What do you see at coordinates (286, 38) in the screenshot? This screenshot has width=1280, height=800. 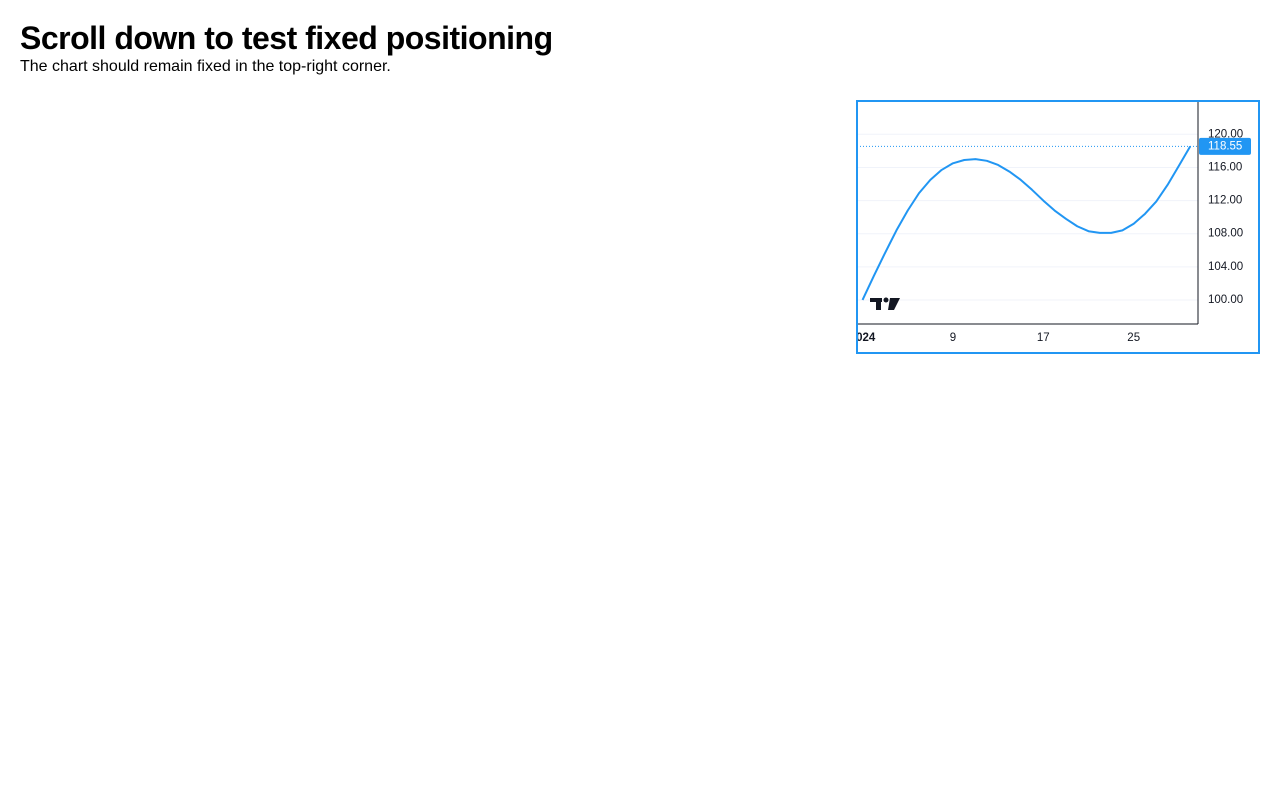 I see `page-title: Scroll down to test fixed positioning` at bounding box center [286, 38].